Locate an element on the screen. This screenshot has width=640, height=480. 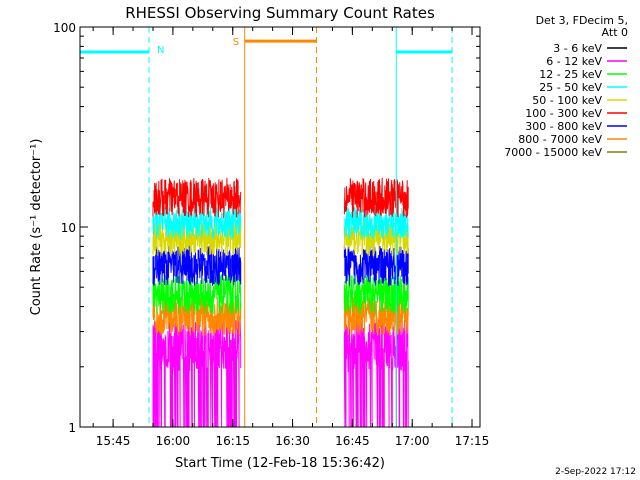
legend-item-label: 800 - 7000 keV is located at coordinates (560, 139).